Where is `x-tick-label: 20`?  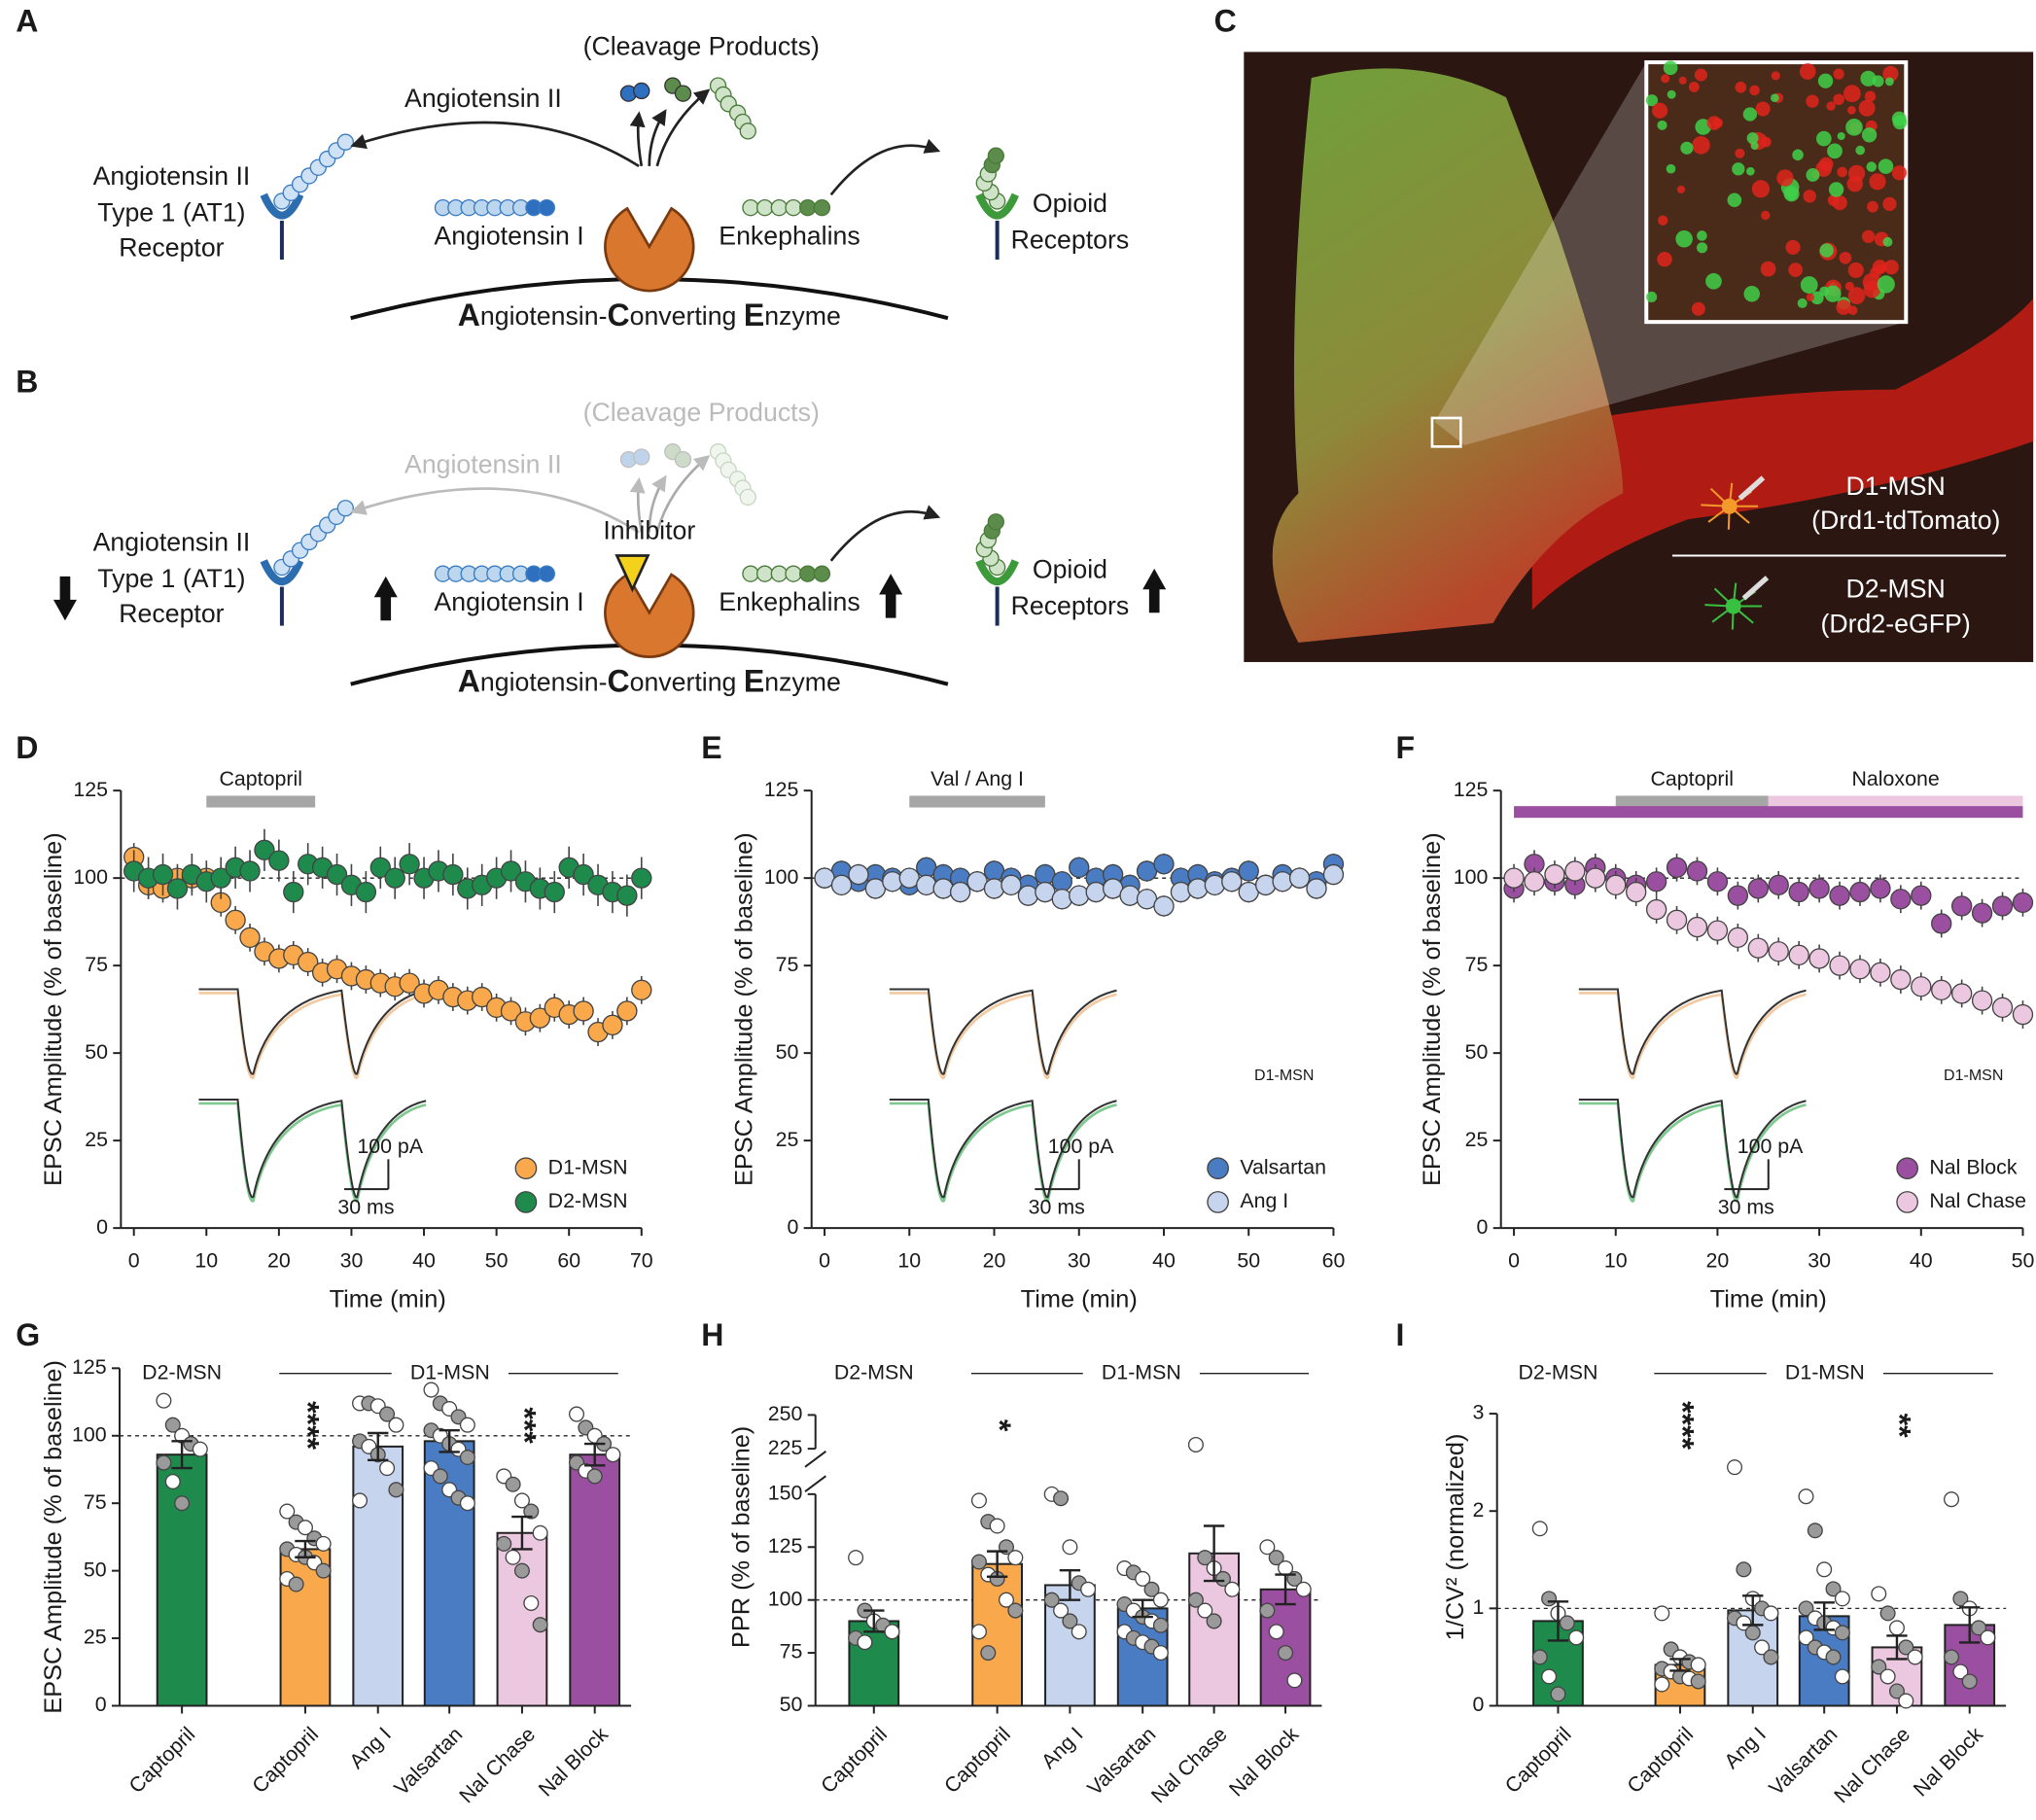
x-tick-label: 20 is located at coordinates (1718, 1260).